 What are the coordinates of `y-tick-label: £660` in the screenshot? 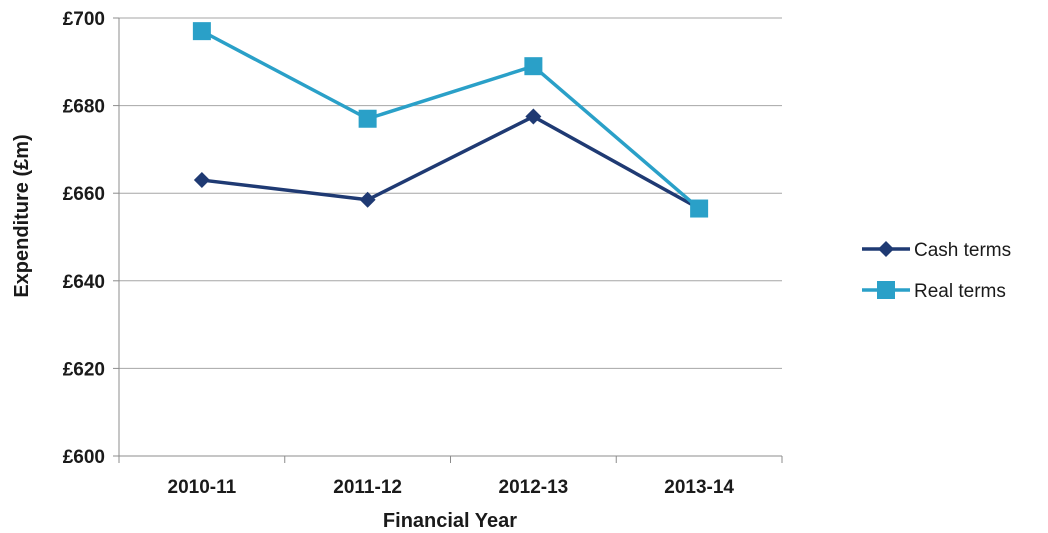 It's located at (84, 194).